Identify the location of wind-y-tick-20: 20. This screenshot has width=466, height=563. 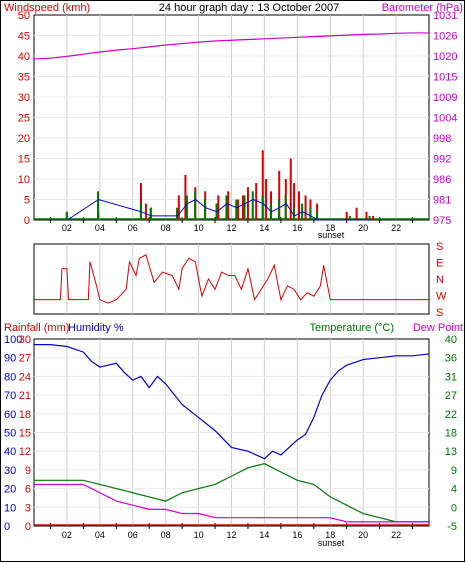
(24, 139).